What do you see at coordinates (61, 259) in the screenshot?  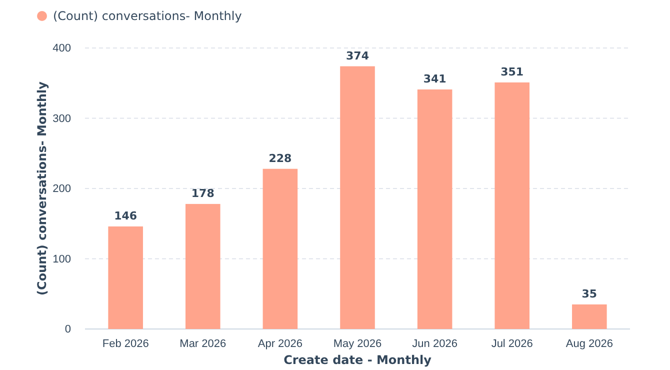 I see `y-tick-label: 100` at bounding box center [61, 259].